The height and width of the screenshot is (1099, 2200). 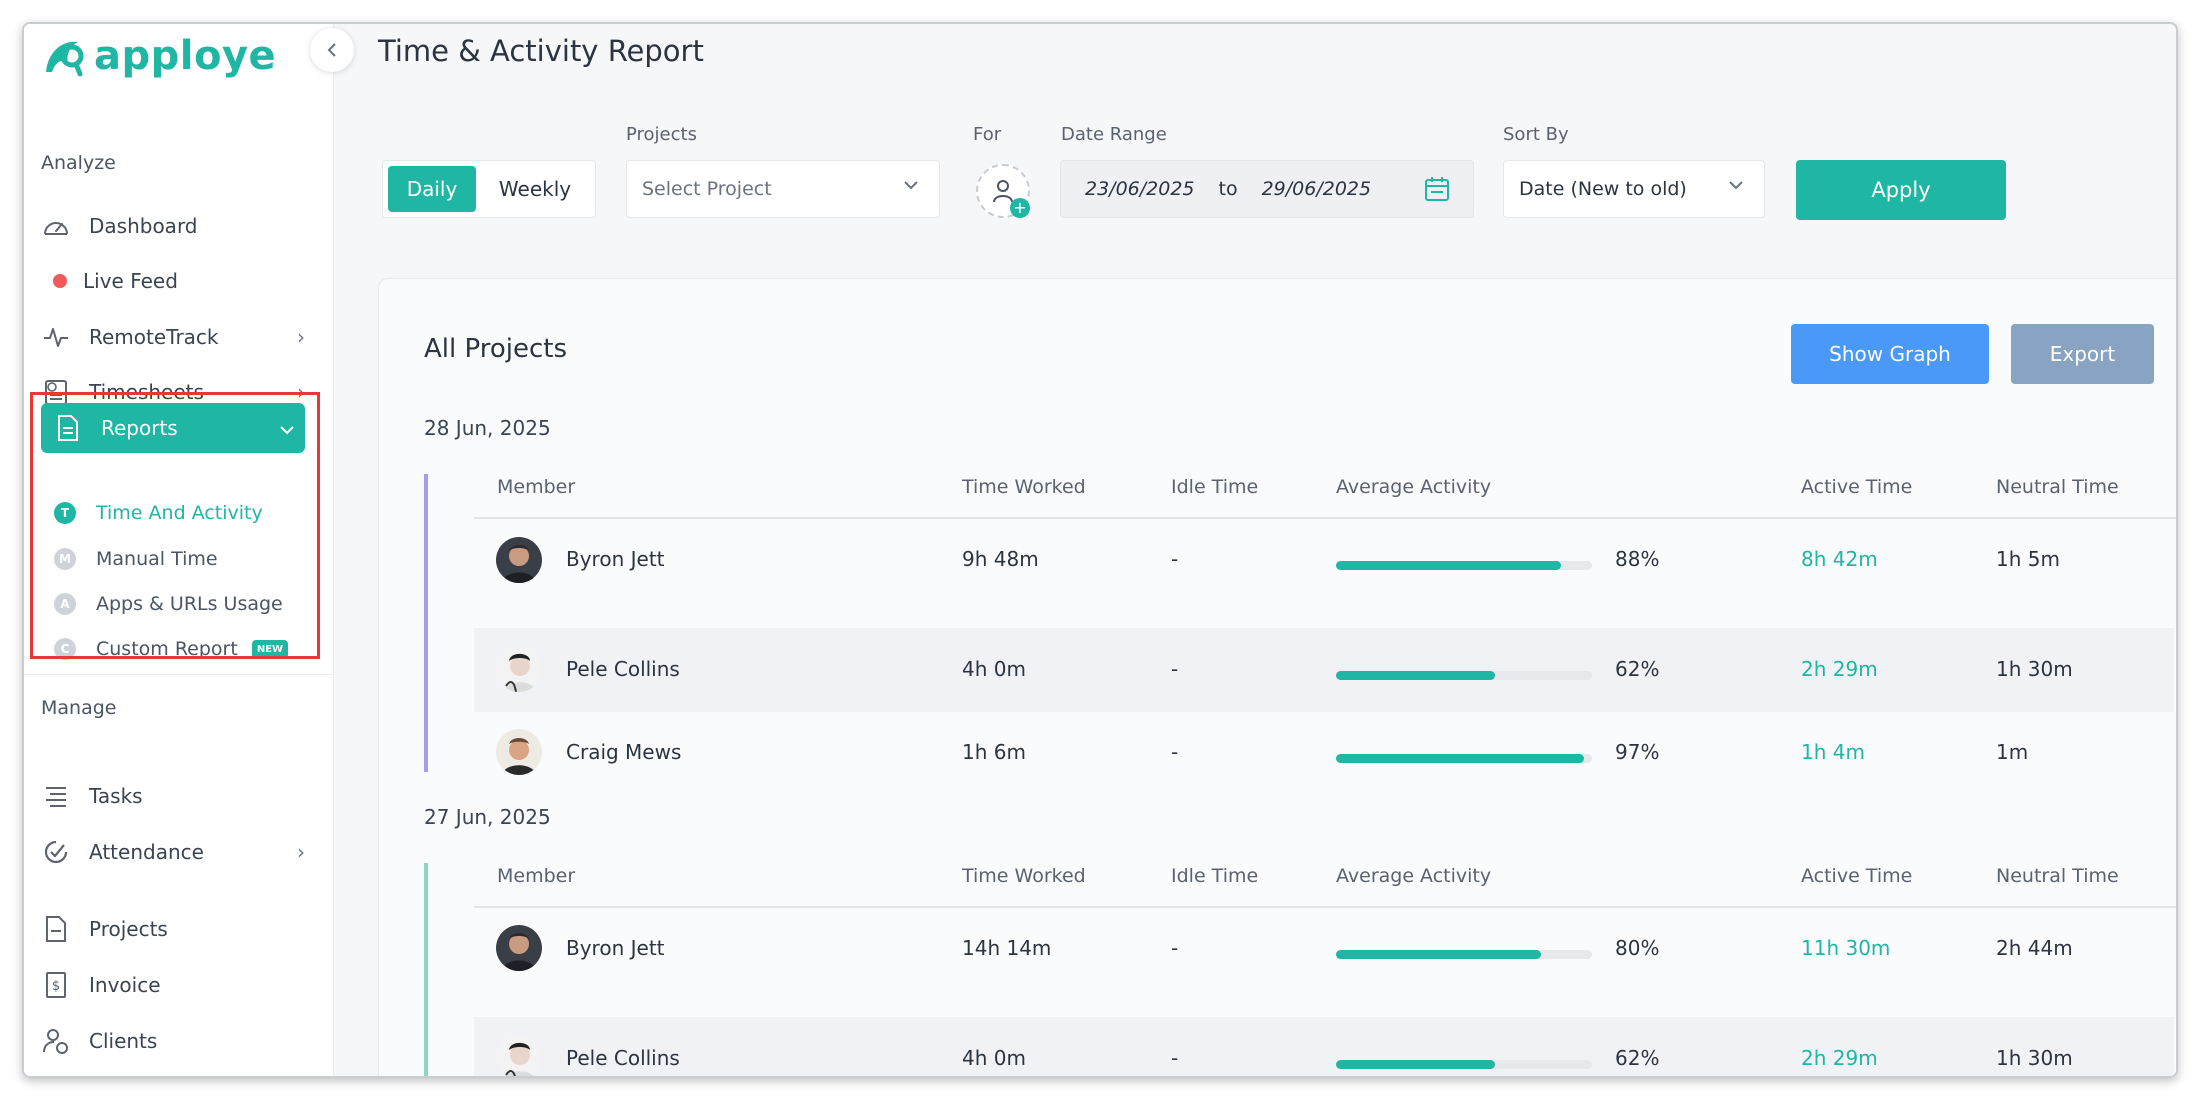 What do you see at coordinates (1437, 191) in the screenshot?
I see `calendar-icon` at bounding box center [1437, 191].